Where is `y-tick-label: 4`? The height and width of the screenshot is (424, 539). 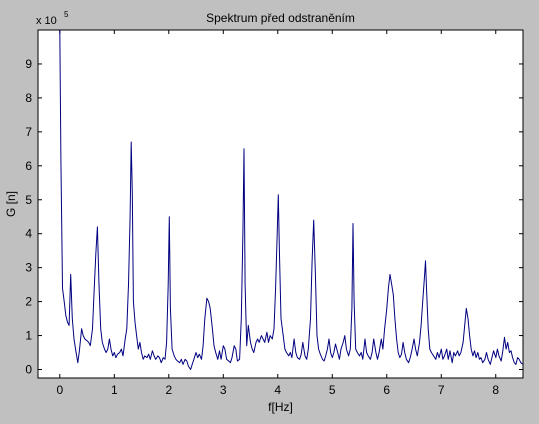 y-tick-label: 4 is located at coordinates (28, 234).